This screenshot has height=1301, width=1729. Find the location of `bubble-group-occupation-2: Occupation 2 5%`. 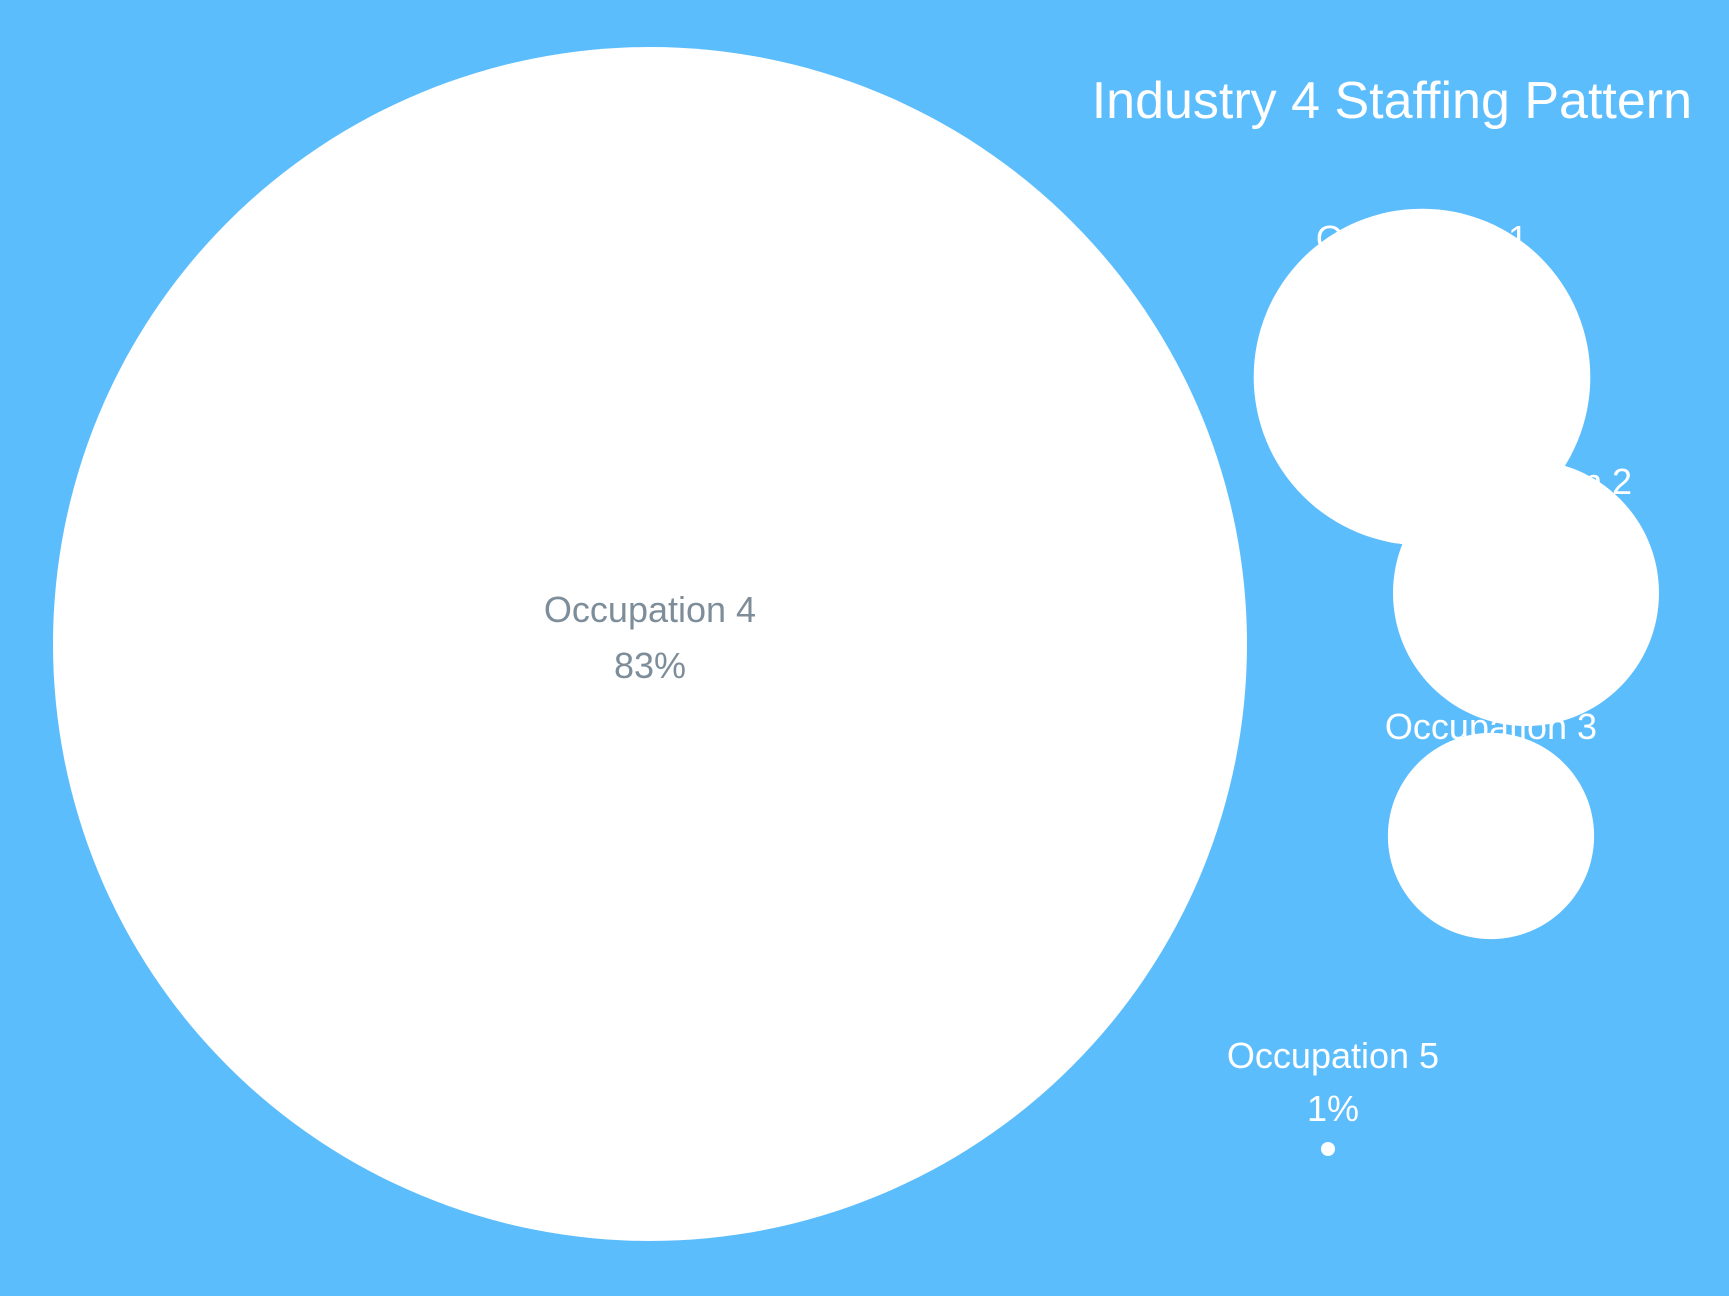

bubble-group-occupation-2: Occupation 2 5% is located at coordinates (1526, 593).